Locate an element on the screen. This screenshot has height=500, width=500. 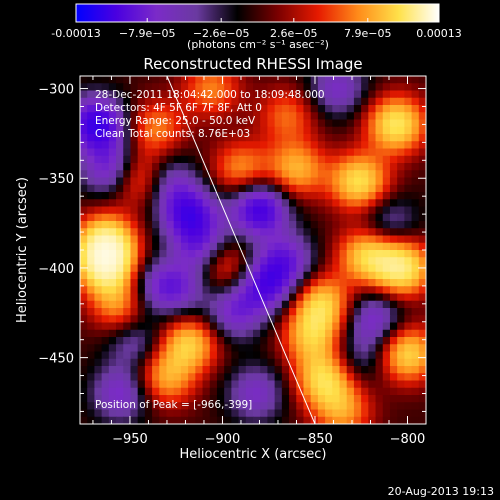
chart-title: Reconstructed RHESSI Image is located at coordinates (252, 64).